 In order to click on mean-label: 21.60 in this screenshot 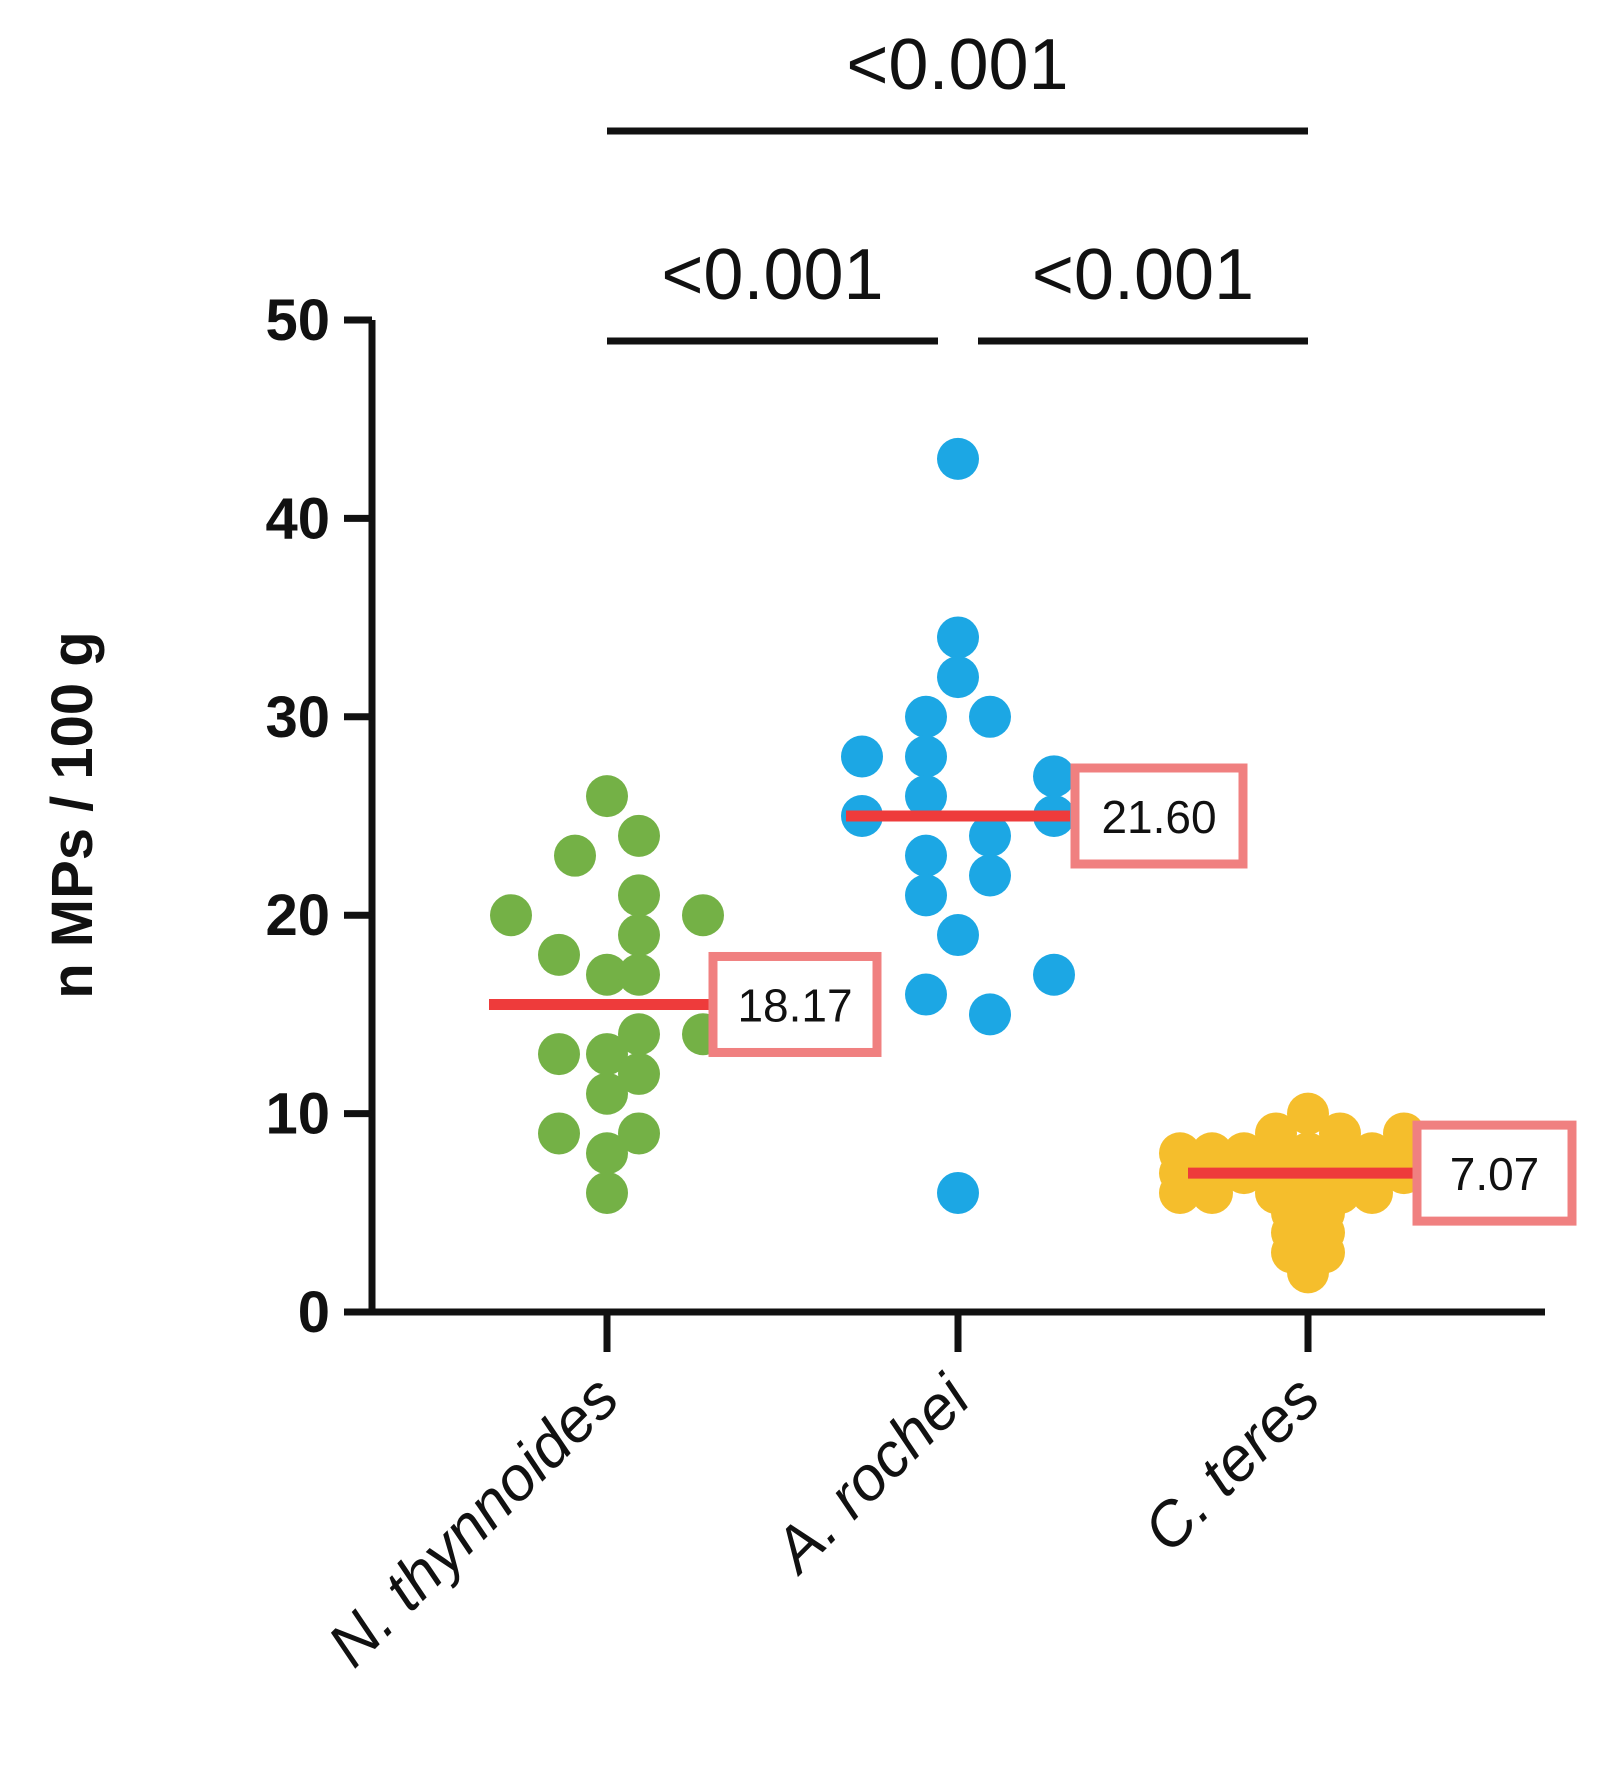, I will do `click(1158, 817)`.